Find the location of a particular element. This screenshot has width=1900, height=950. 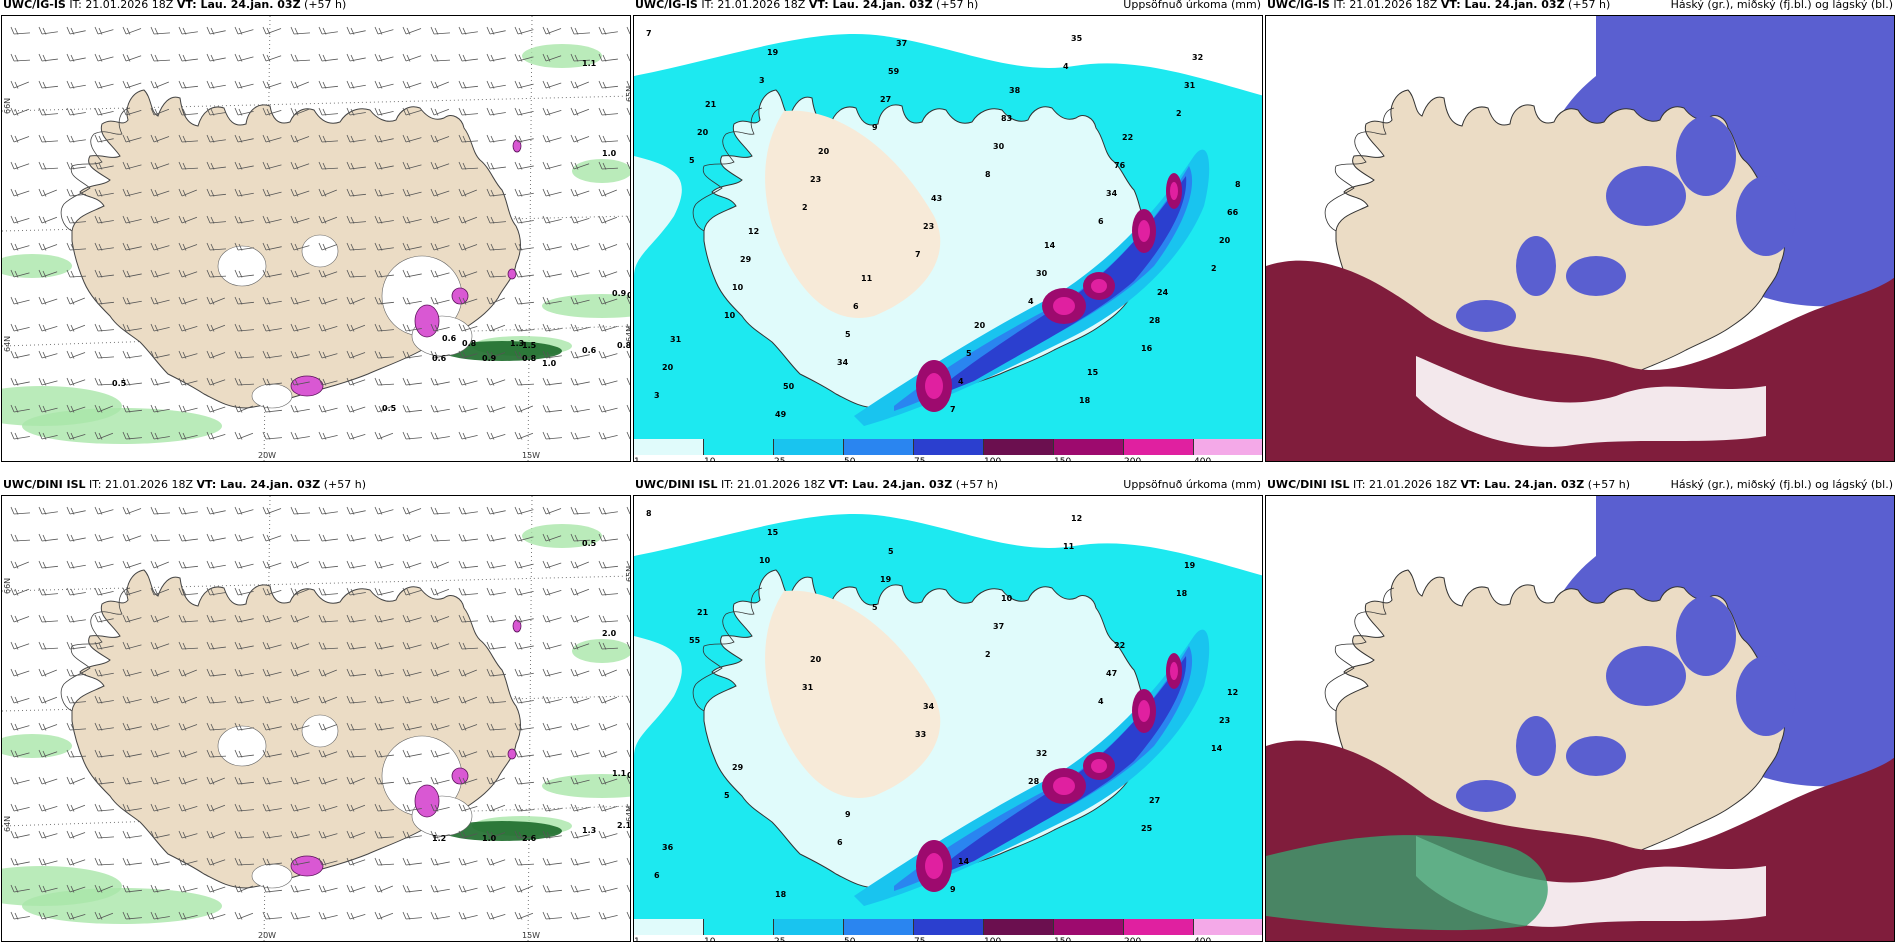

icing-value: 0.8 is located at coordinates (624, 345).